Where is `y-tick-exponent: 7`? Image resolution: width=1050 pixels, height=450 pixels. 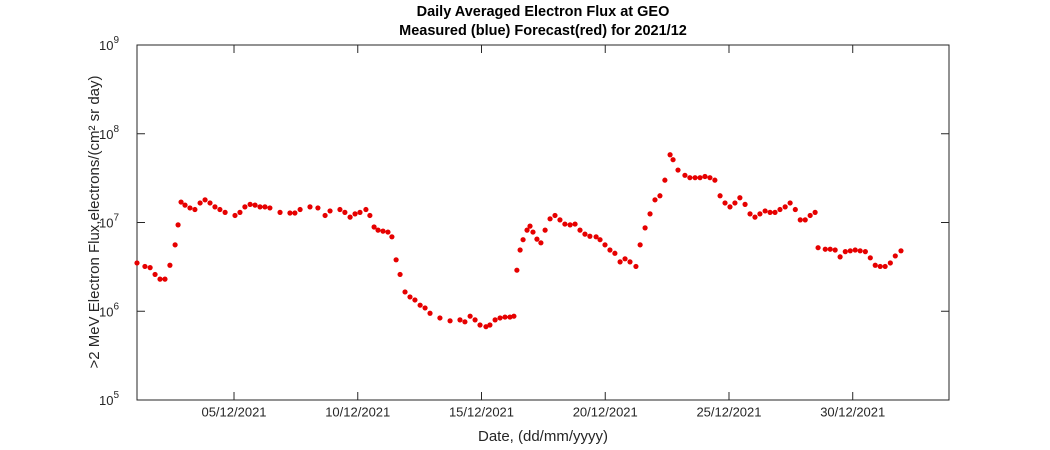 y-tick-exponent: 7 is located at coordinates (116, 217).